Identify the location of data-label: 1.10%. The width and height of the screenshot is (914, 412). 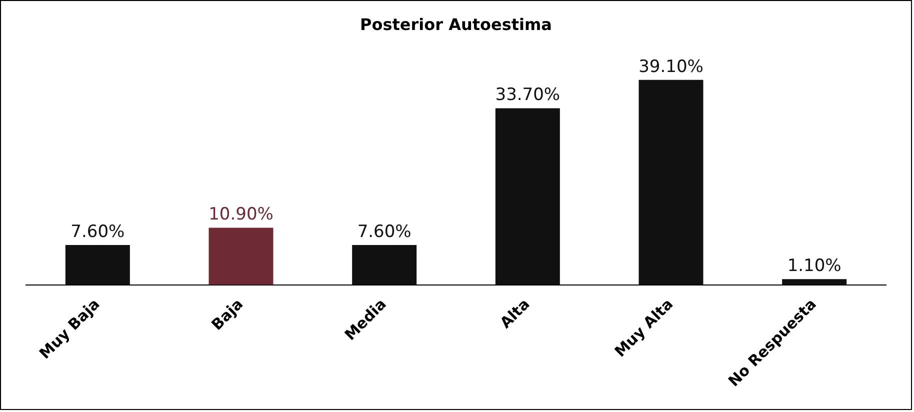
(814, 266).